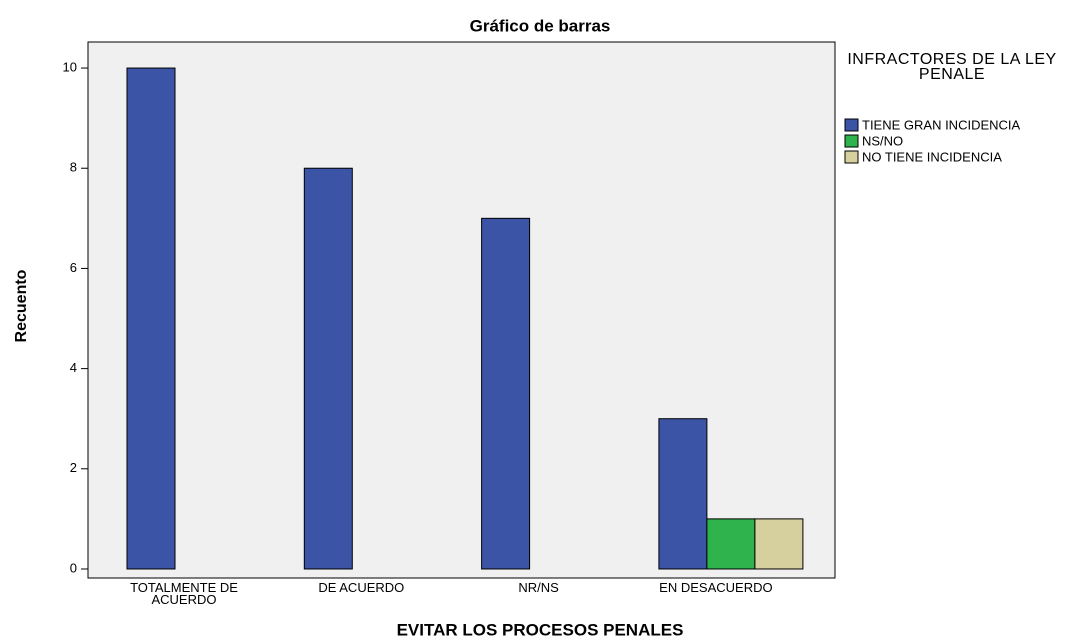  Describe the element at coordinates (932, 156) in the screenshot. I see `legend-label: NO TIENE INCIDENCIA` at that location.